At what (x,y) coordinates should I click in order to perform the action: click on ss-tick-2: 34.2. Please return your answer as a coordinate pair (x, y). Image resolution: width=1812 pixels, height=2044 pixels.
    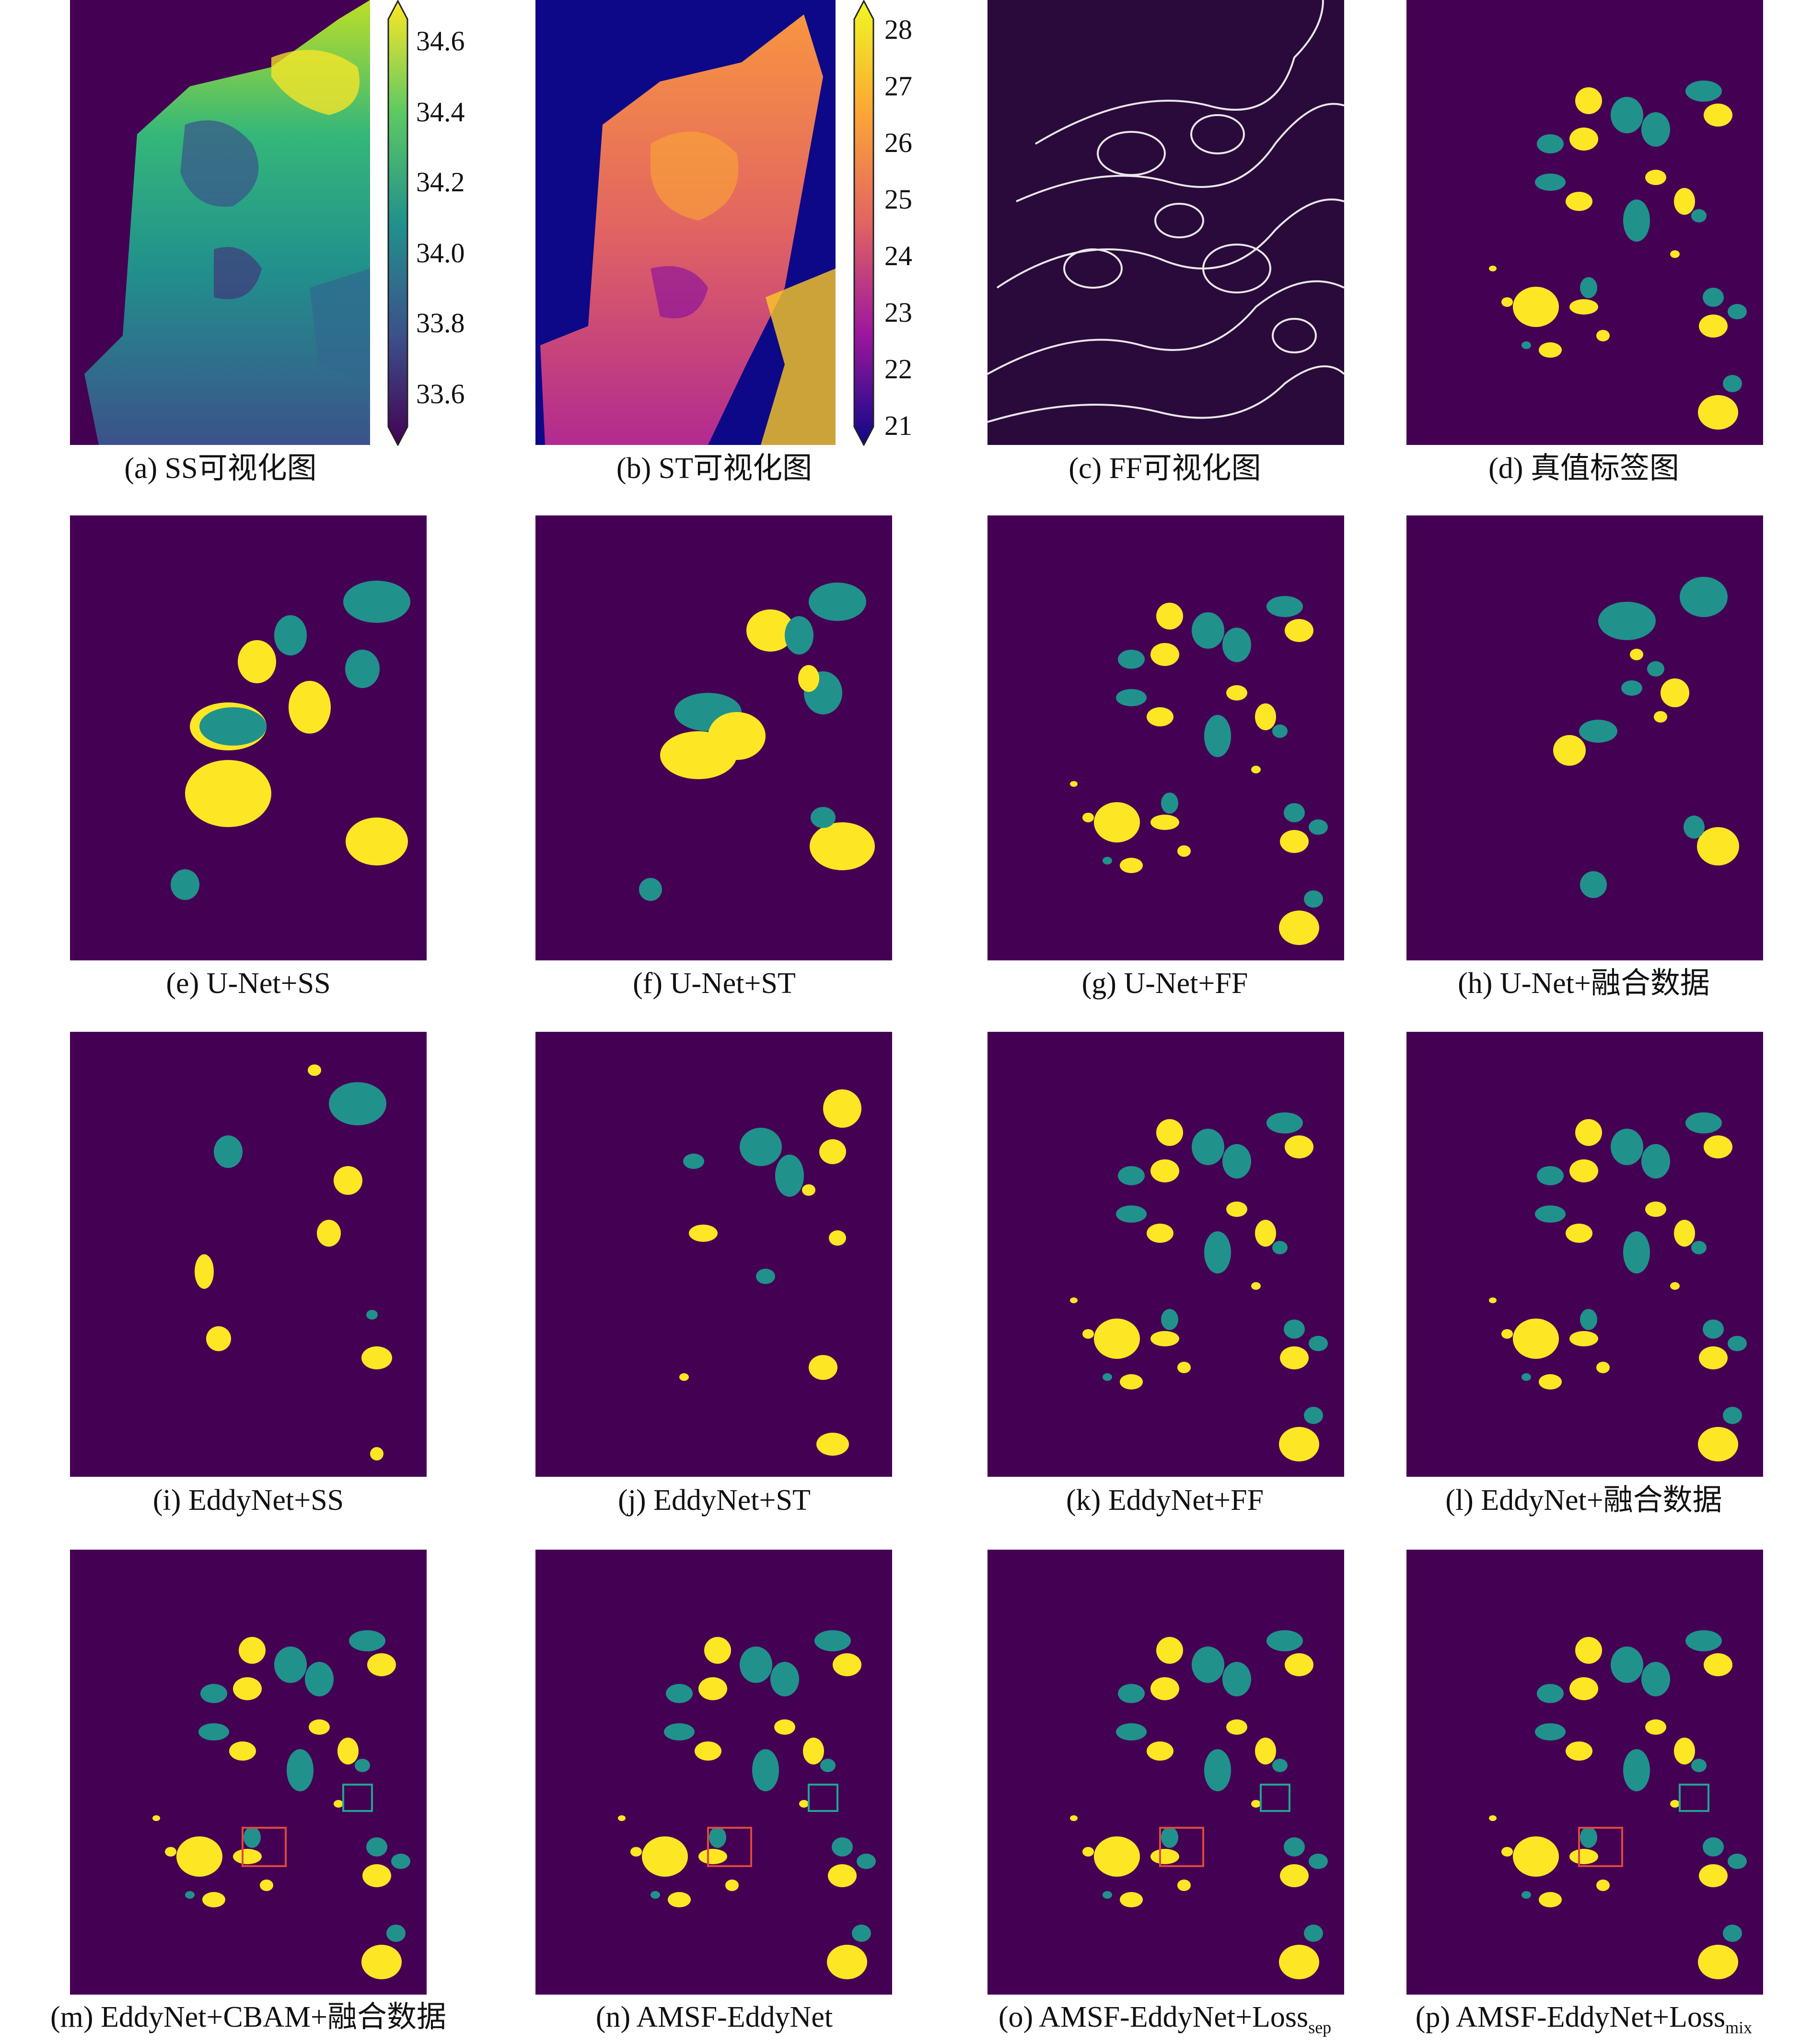
    Looking at the image, I should click on (441, 182).